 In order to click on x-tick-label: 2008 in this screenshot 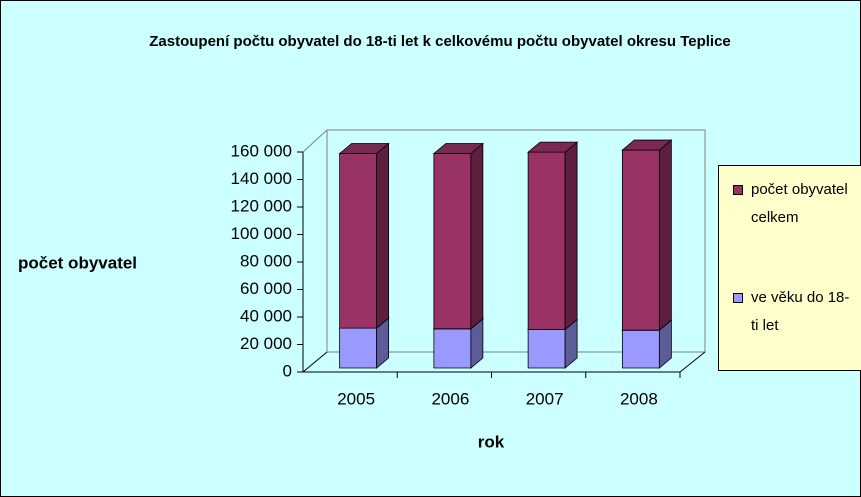, I will do `click(639, 398)`.